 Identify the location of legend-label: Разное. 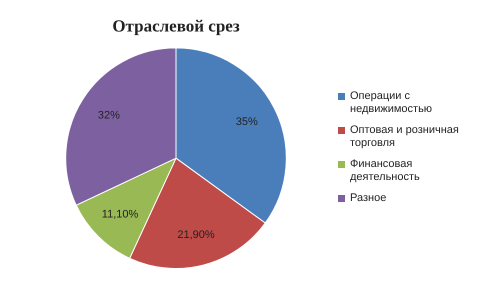
(368, 198).